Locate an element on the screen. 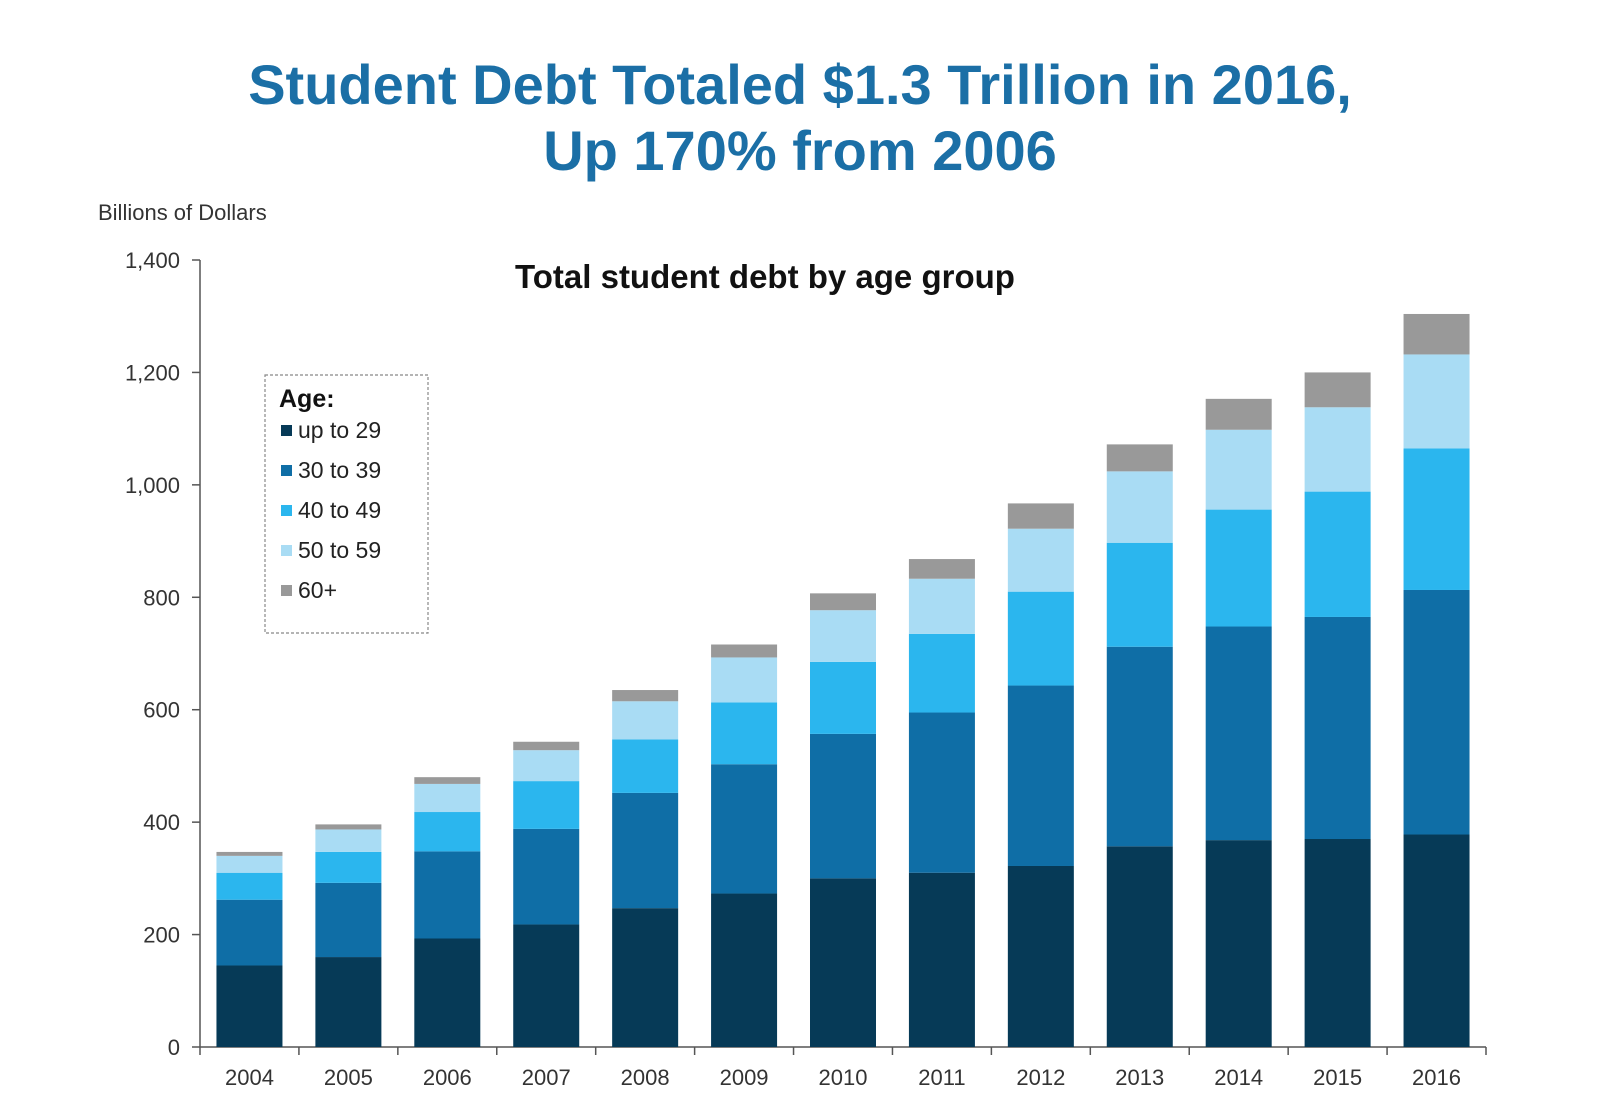 The width and height of the screenshot is (1600, 1103). chart-subtitle: Total student debt by age group is located at coordinates (765, 276).